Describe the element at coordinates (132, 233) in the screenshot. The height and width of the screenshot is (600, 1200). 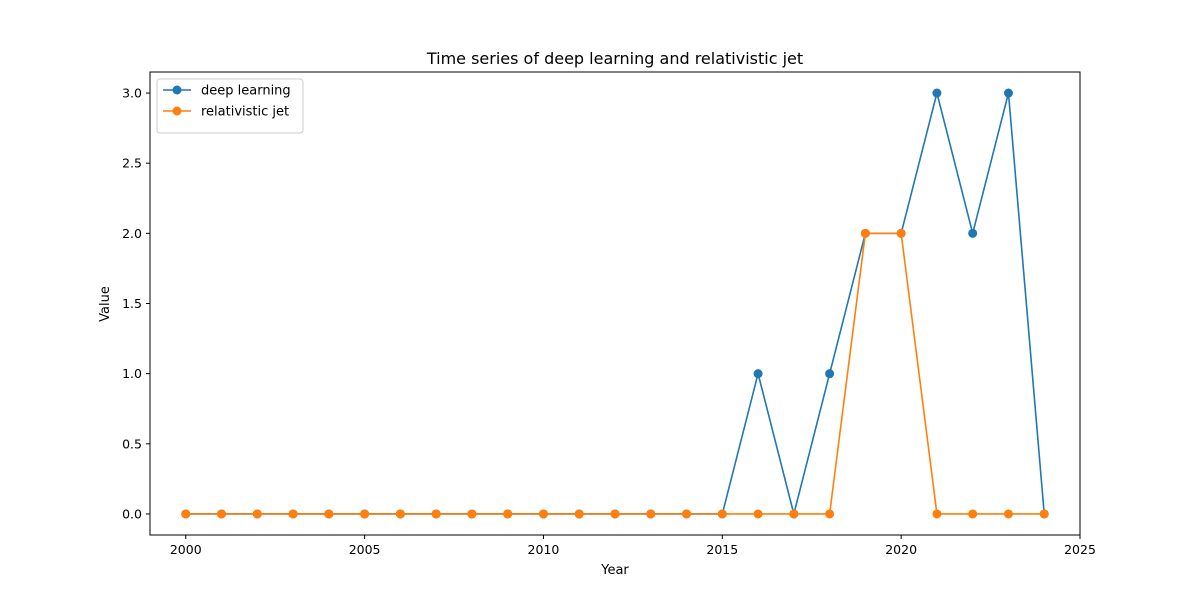
I see `y-tick-label: 2.0` at that location.